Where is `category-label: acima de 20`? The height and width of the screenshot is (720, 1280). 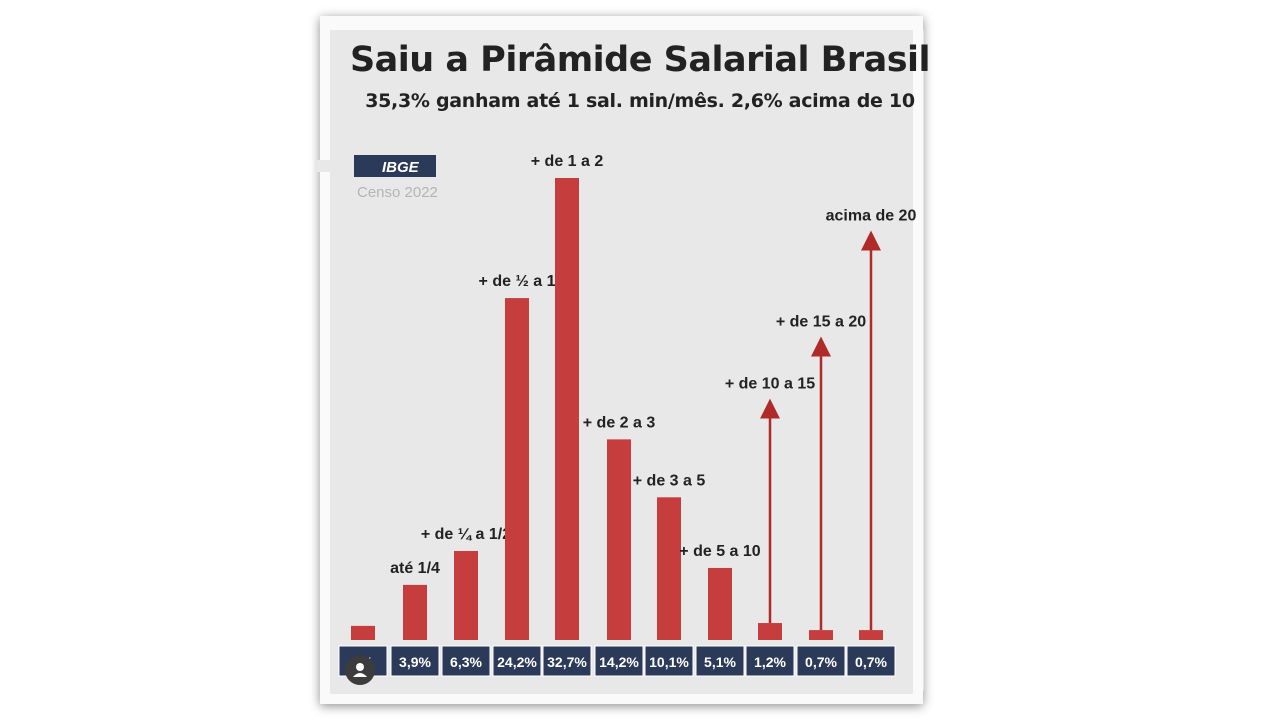
category-label: acima de 20 is located at coordinates (871, 216).